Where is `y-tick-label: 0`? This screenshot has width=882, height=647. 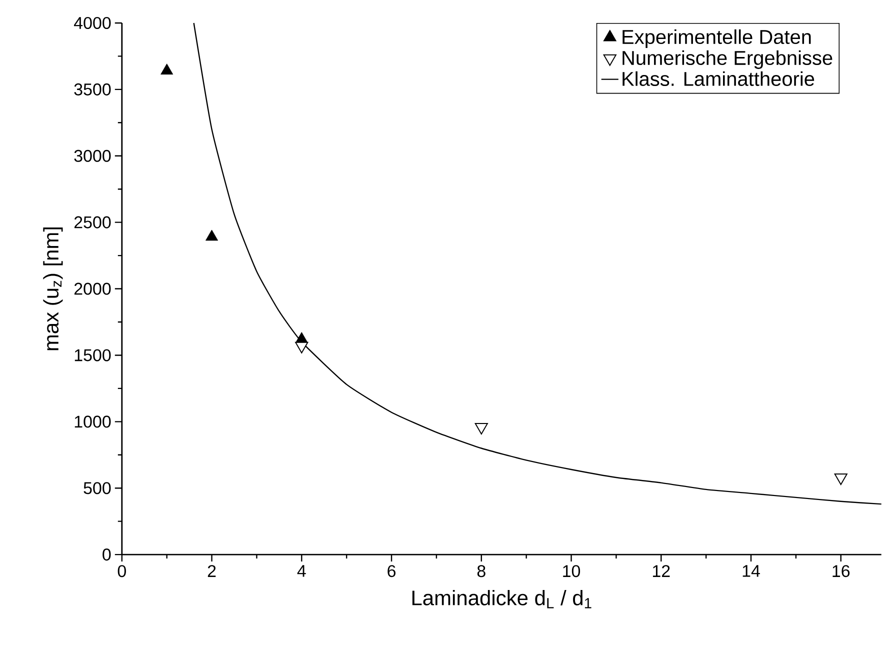
y-tick-label: 0 is located at coordinates (106, 554).